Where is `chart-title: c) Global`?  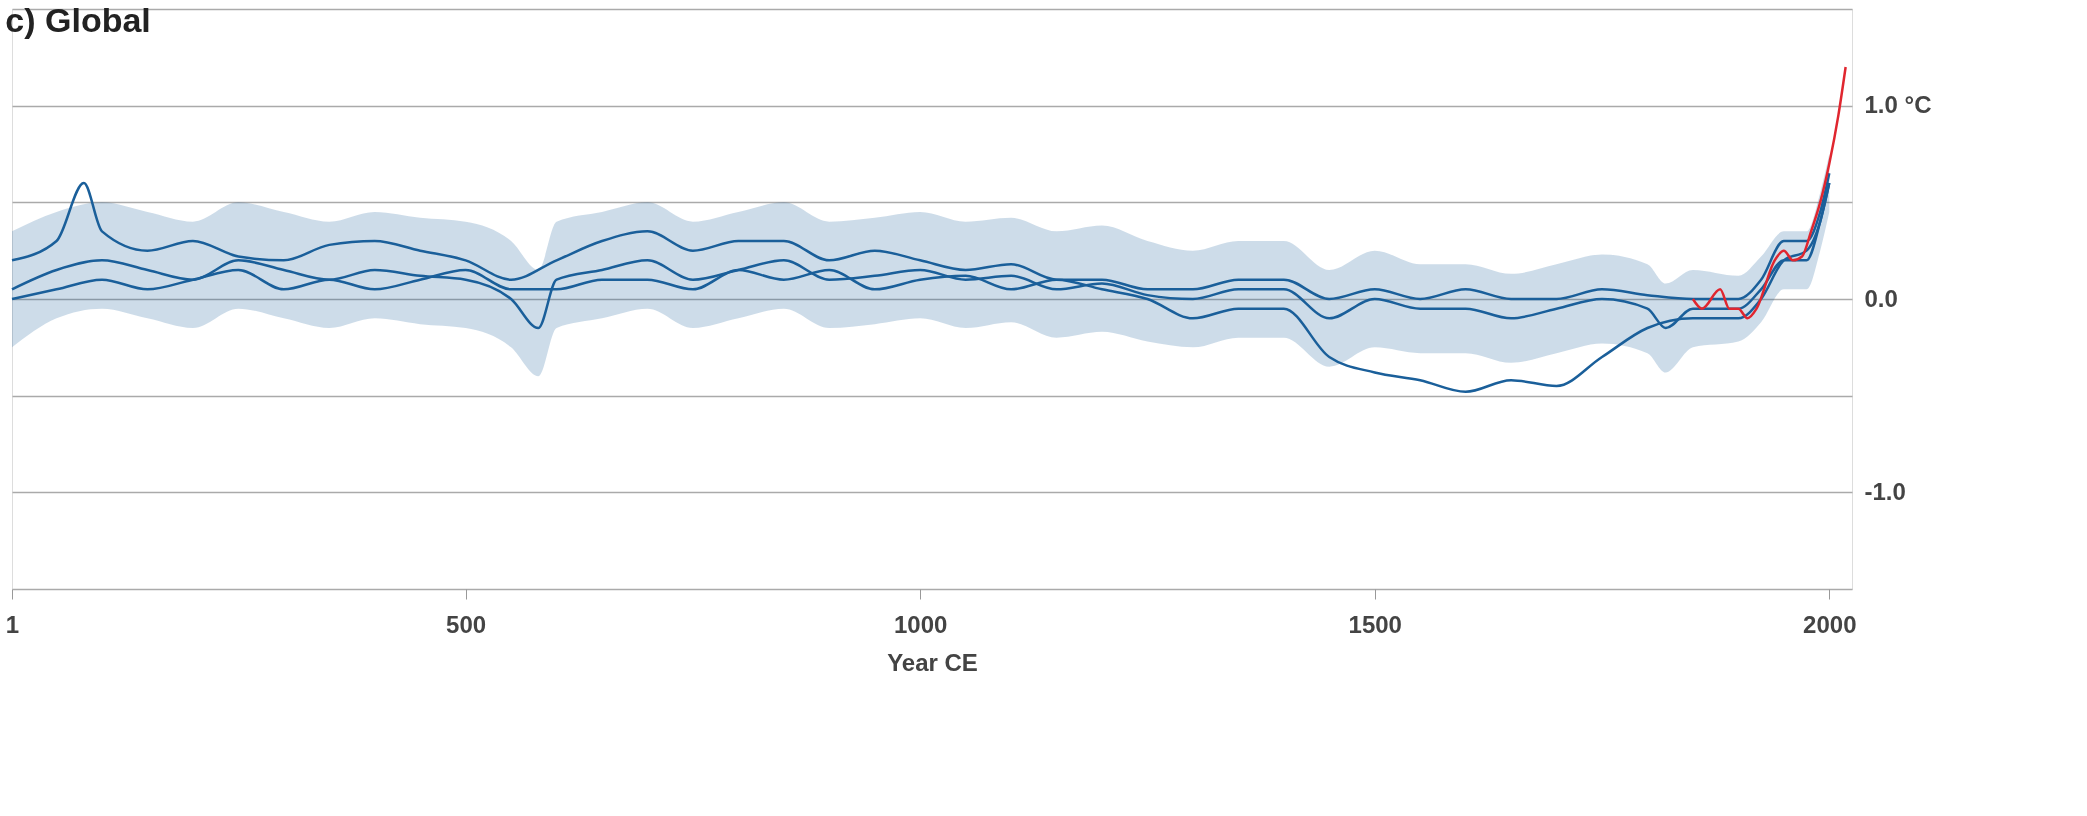 chart-title: c) Global is located at coordinates (78, 20).